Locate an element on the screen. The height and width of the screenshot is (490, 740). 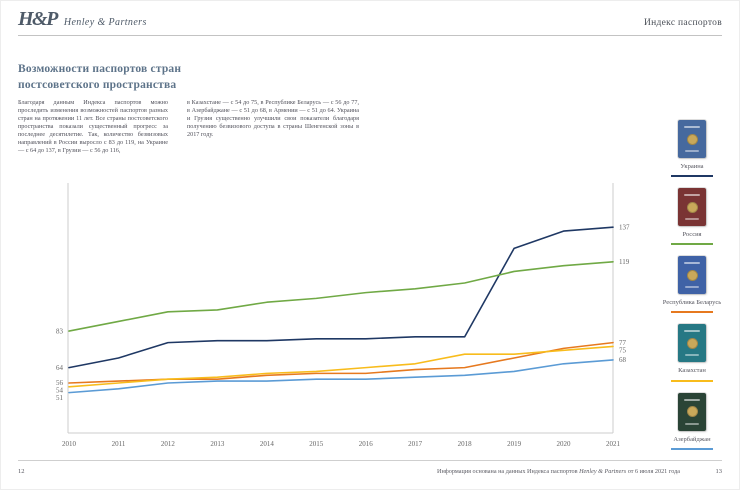
end-value-label: 68 is located at coordinates (623, 360).